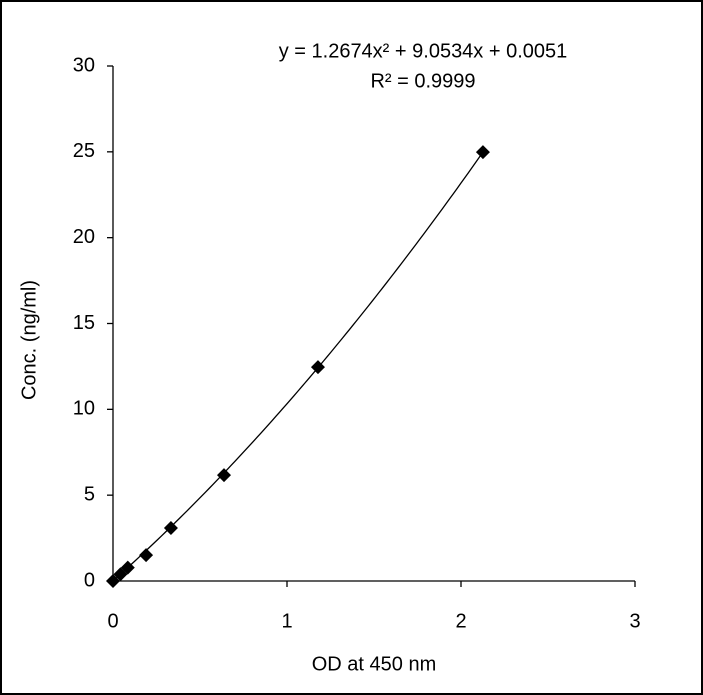 This screenshot has height=695, width=703. What do you see at coordinates (460, 621) in the screenshot?
I see `x-tick-label: 2` at bounding box center [460, 621].